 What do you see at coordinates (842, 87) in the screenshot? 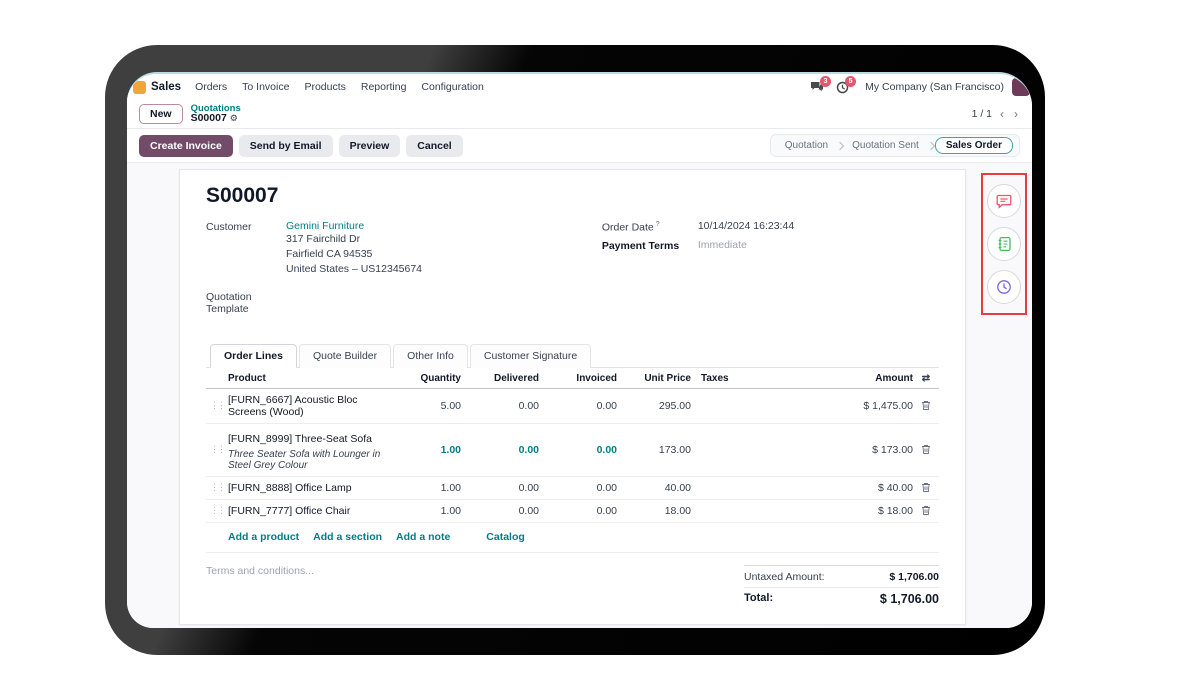
I see `clock-activity-icon` at bounding box center [842, 87].